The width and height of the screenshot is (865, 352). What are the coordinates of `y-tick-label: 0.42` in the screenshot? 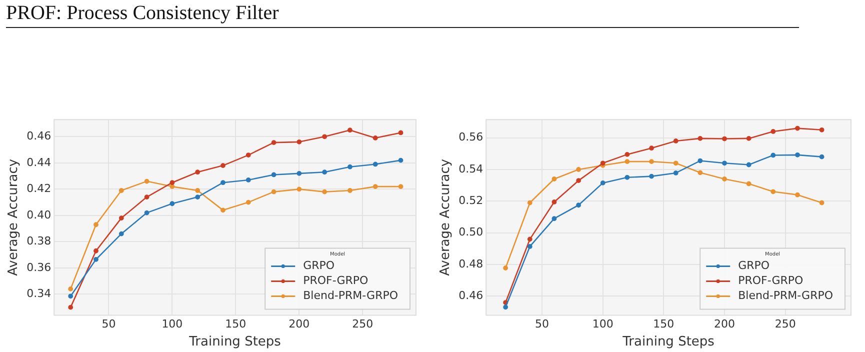 It's located at (39, 189).